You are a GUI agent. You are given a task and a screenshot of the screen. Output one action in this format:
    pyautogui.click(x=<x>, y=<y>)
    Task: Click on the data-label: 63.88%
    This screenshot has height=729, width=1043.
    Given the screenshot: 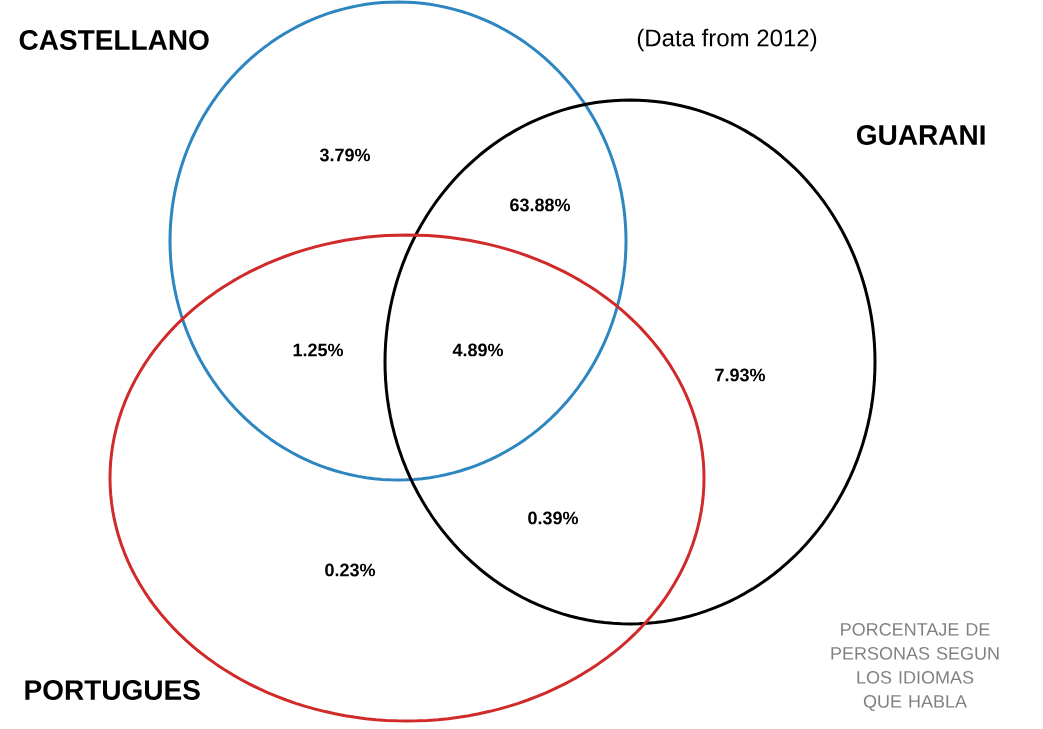 What is the action you would take?
    pyautogui.click(x=540, y=205)
    